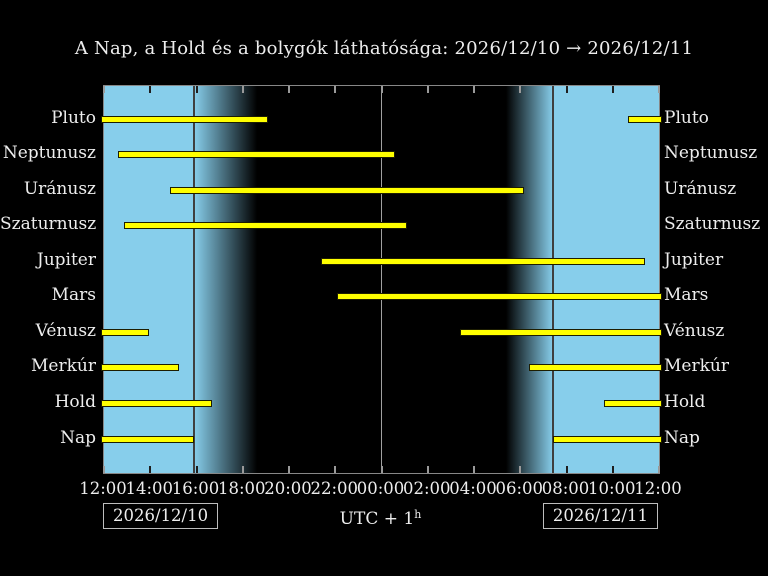  Describe the element at coordinates (256, 155) in the screenshot. I see `visibility-bar-neptunusz` at that location.